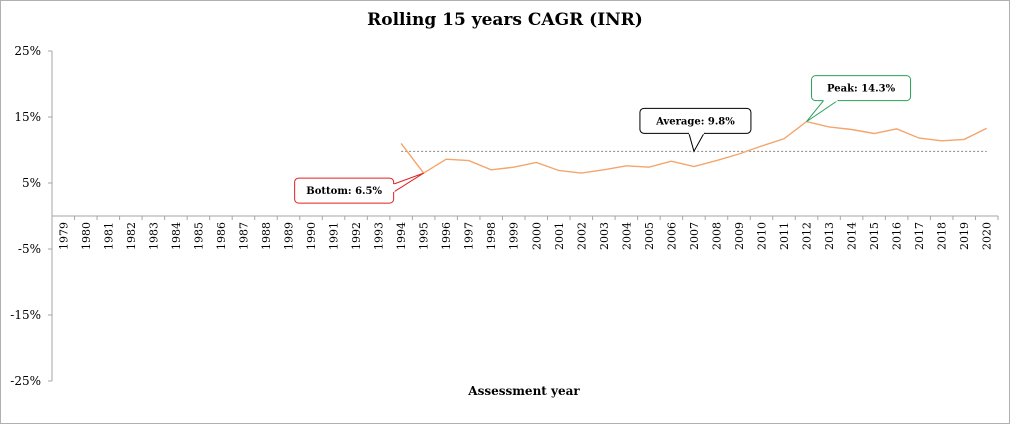 The image size is (1010, 424). What do you see at coordinates (446, 236) in the screenshot?
I see `x-tick-label: 1996` at bounding box center [446, 236].